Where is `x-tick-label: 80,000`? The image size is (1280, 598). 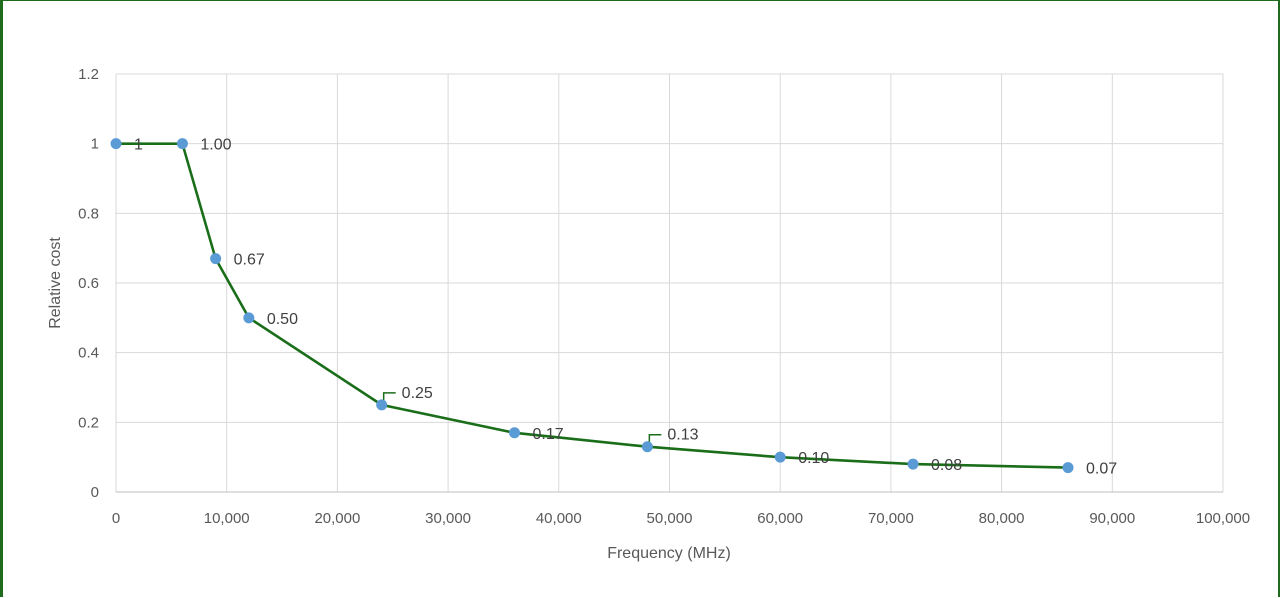
x-tick-label: 80,000 is located at coordinates (1002, 518).